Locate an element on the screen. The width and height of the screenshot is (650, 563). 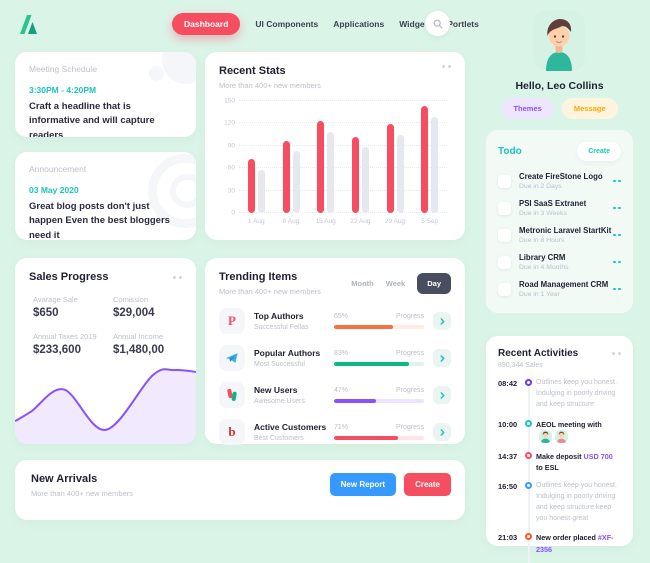
todo-texts: Metronic Laravel StartKit Due in 8 Hours is located at coordinates (566, 235).